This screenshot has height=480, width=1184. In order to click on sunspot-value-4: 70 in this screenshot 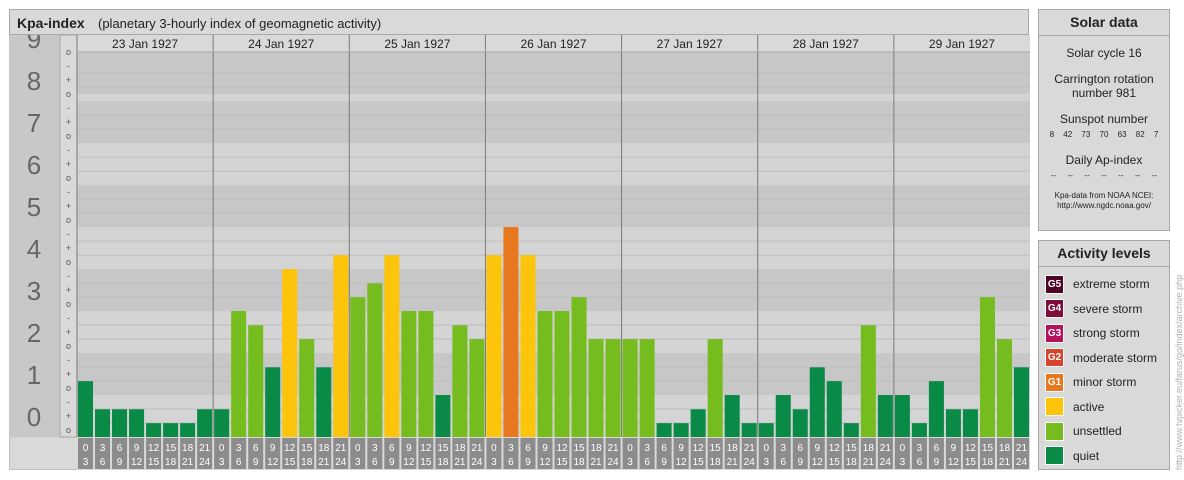, I will do `click(1104, 134)`.